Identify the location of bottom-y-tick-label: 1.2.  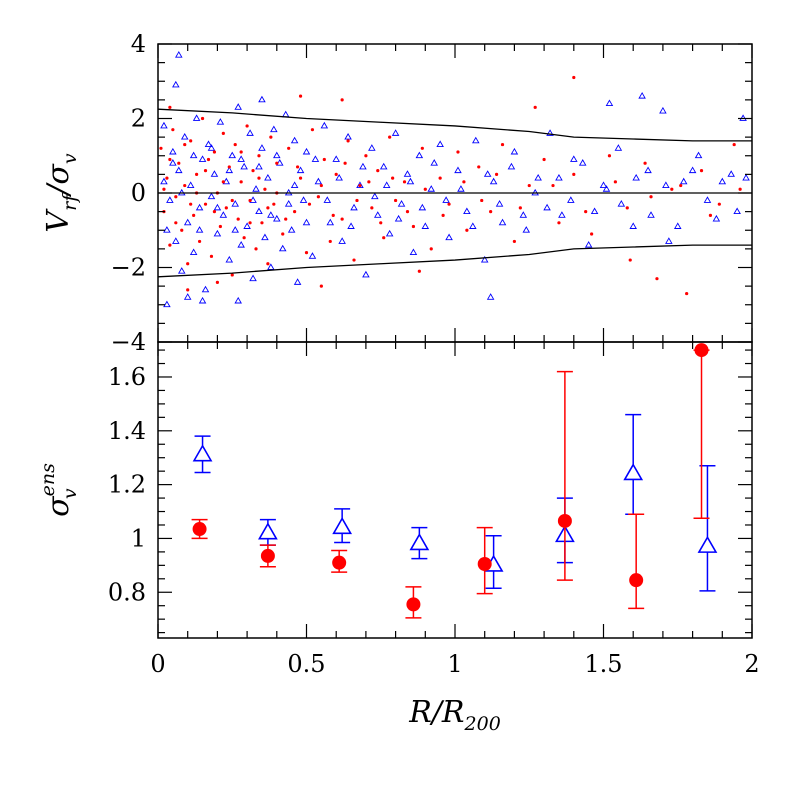
(127, 485).